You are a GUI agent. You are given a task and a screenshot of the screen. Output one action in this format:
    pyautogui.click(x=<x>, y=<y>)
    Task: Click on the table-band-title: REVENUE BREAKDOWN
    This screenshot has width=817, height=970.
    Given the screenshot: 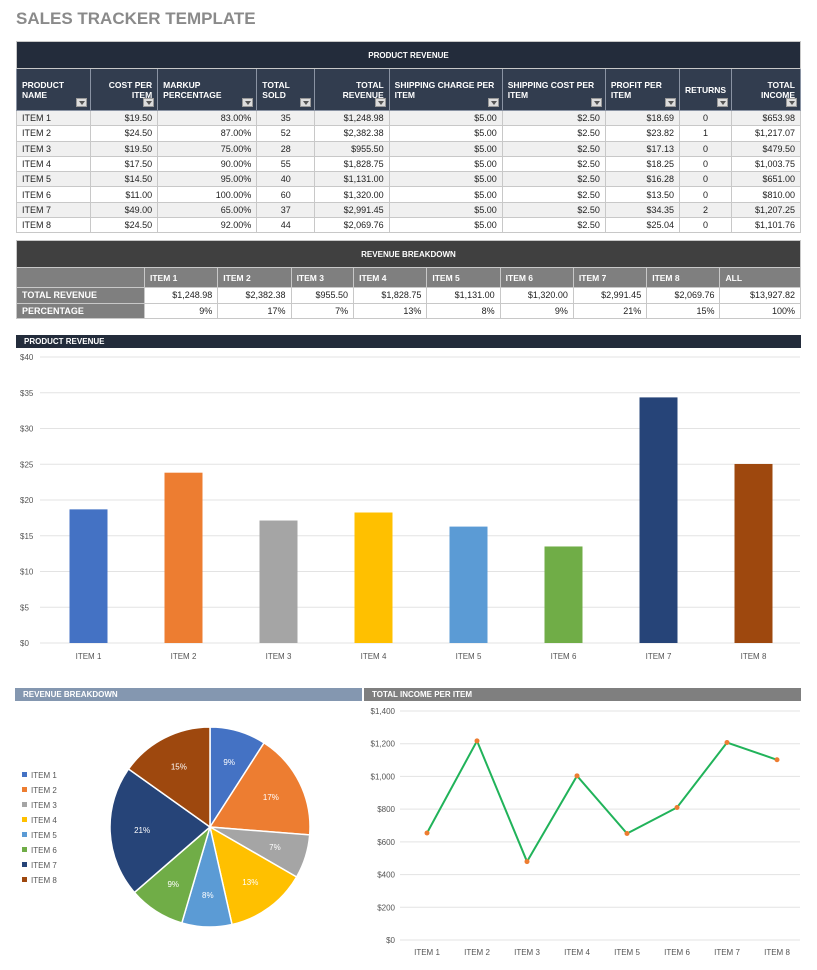 What is the action you would take?
    pyautogui.click(x=408, y=254)
    